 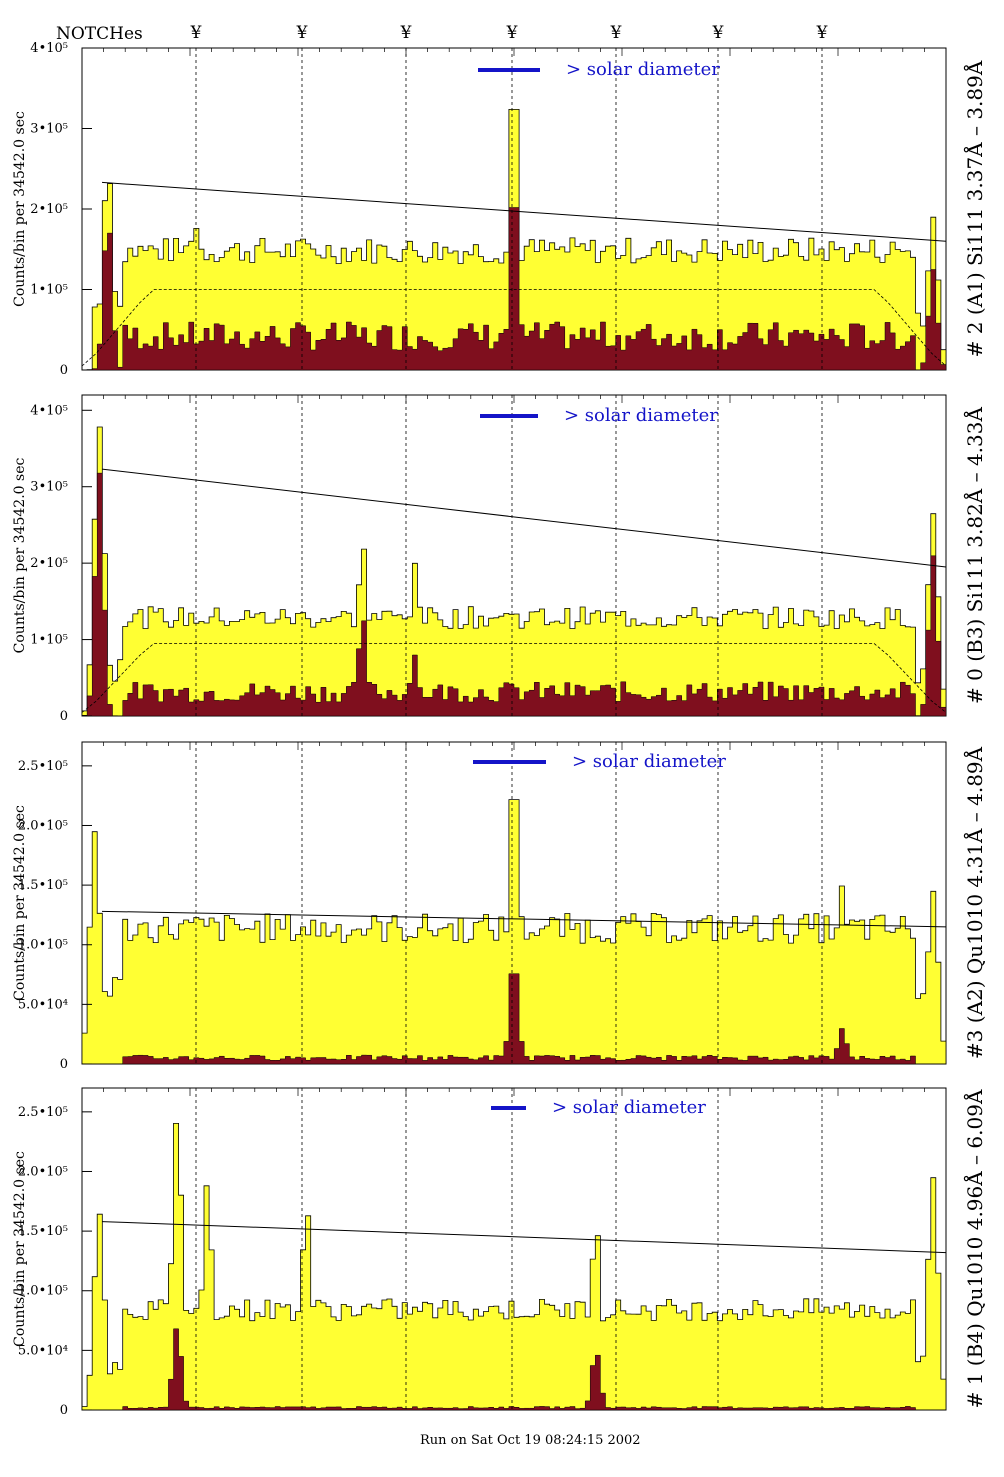 What do you see at coordinates (974, 555) in the screenshot?
I see `panel-title: # 0 (B3) Si111 3.82Å – 4.33Å` at bounding box center [974, 555].